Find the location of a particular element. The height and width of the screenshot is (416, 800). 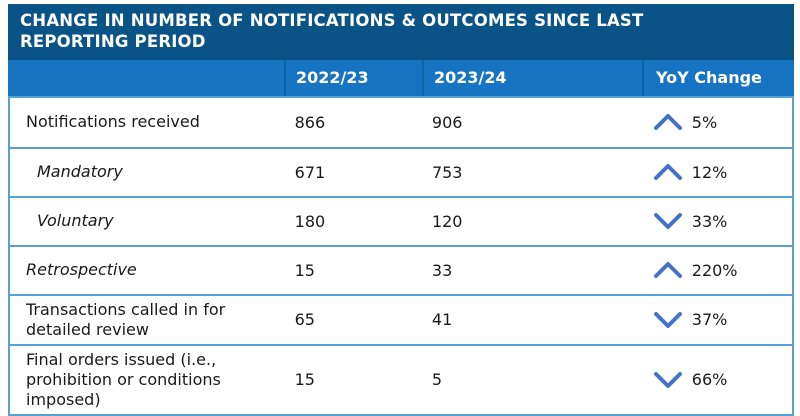

table-row-retrospective: Retrospective 15 33 220% is located at coordinates (401, 269).